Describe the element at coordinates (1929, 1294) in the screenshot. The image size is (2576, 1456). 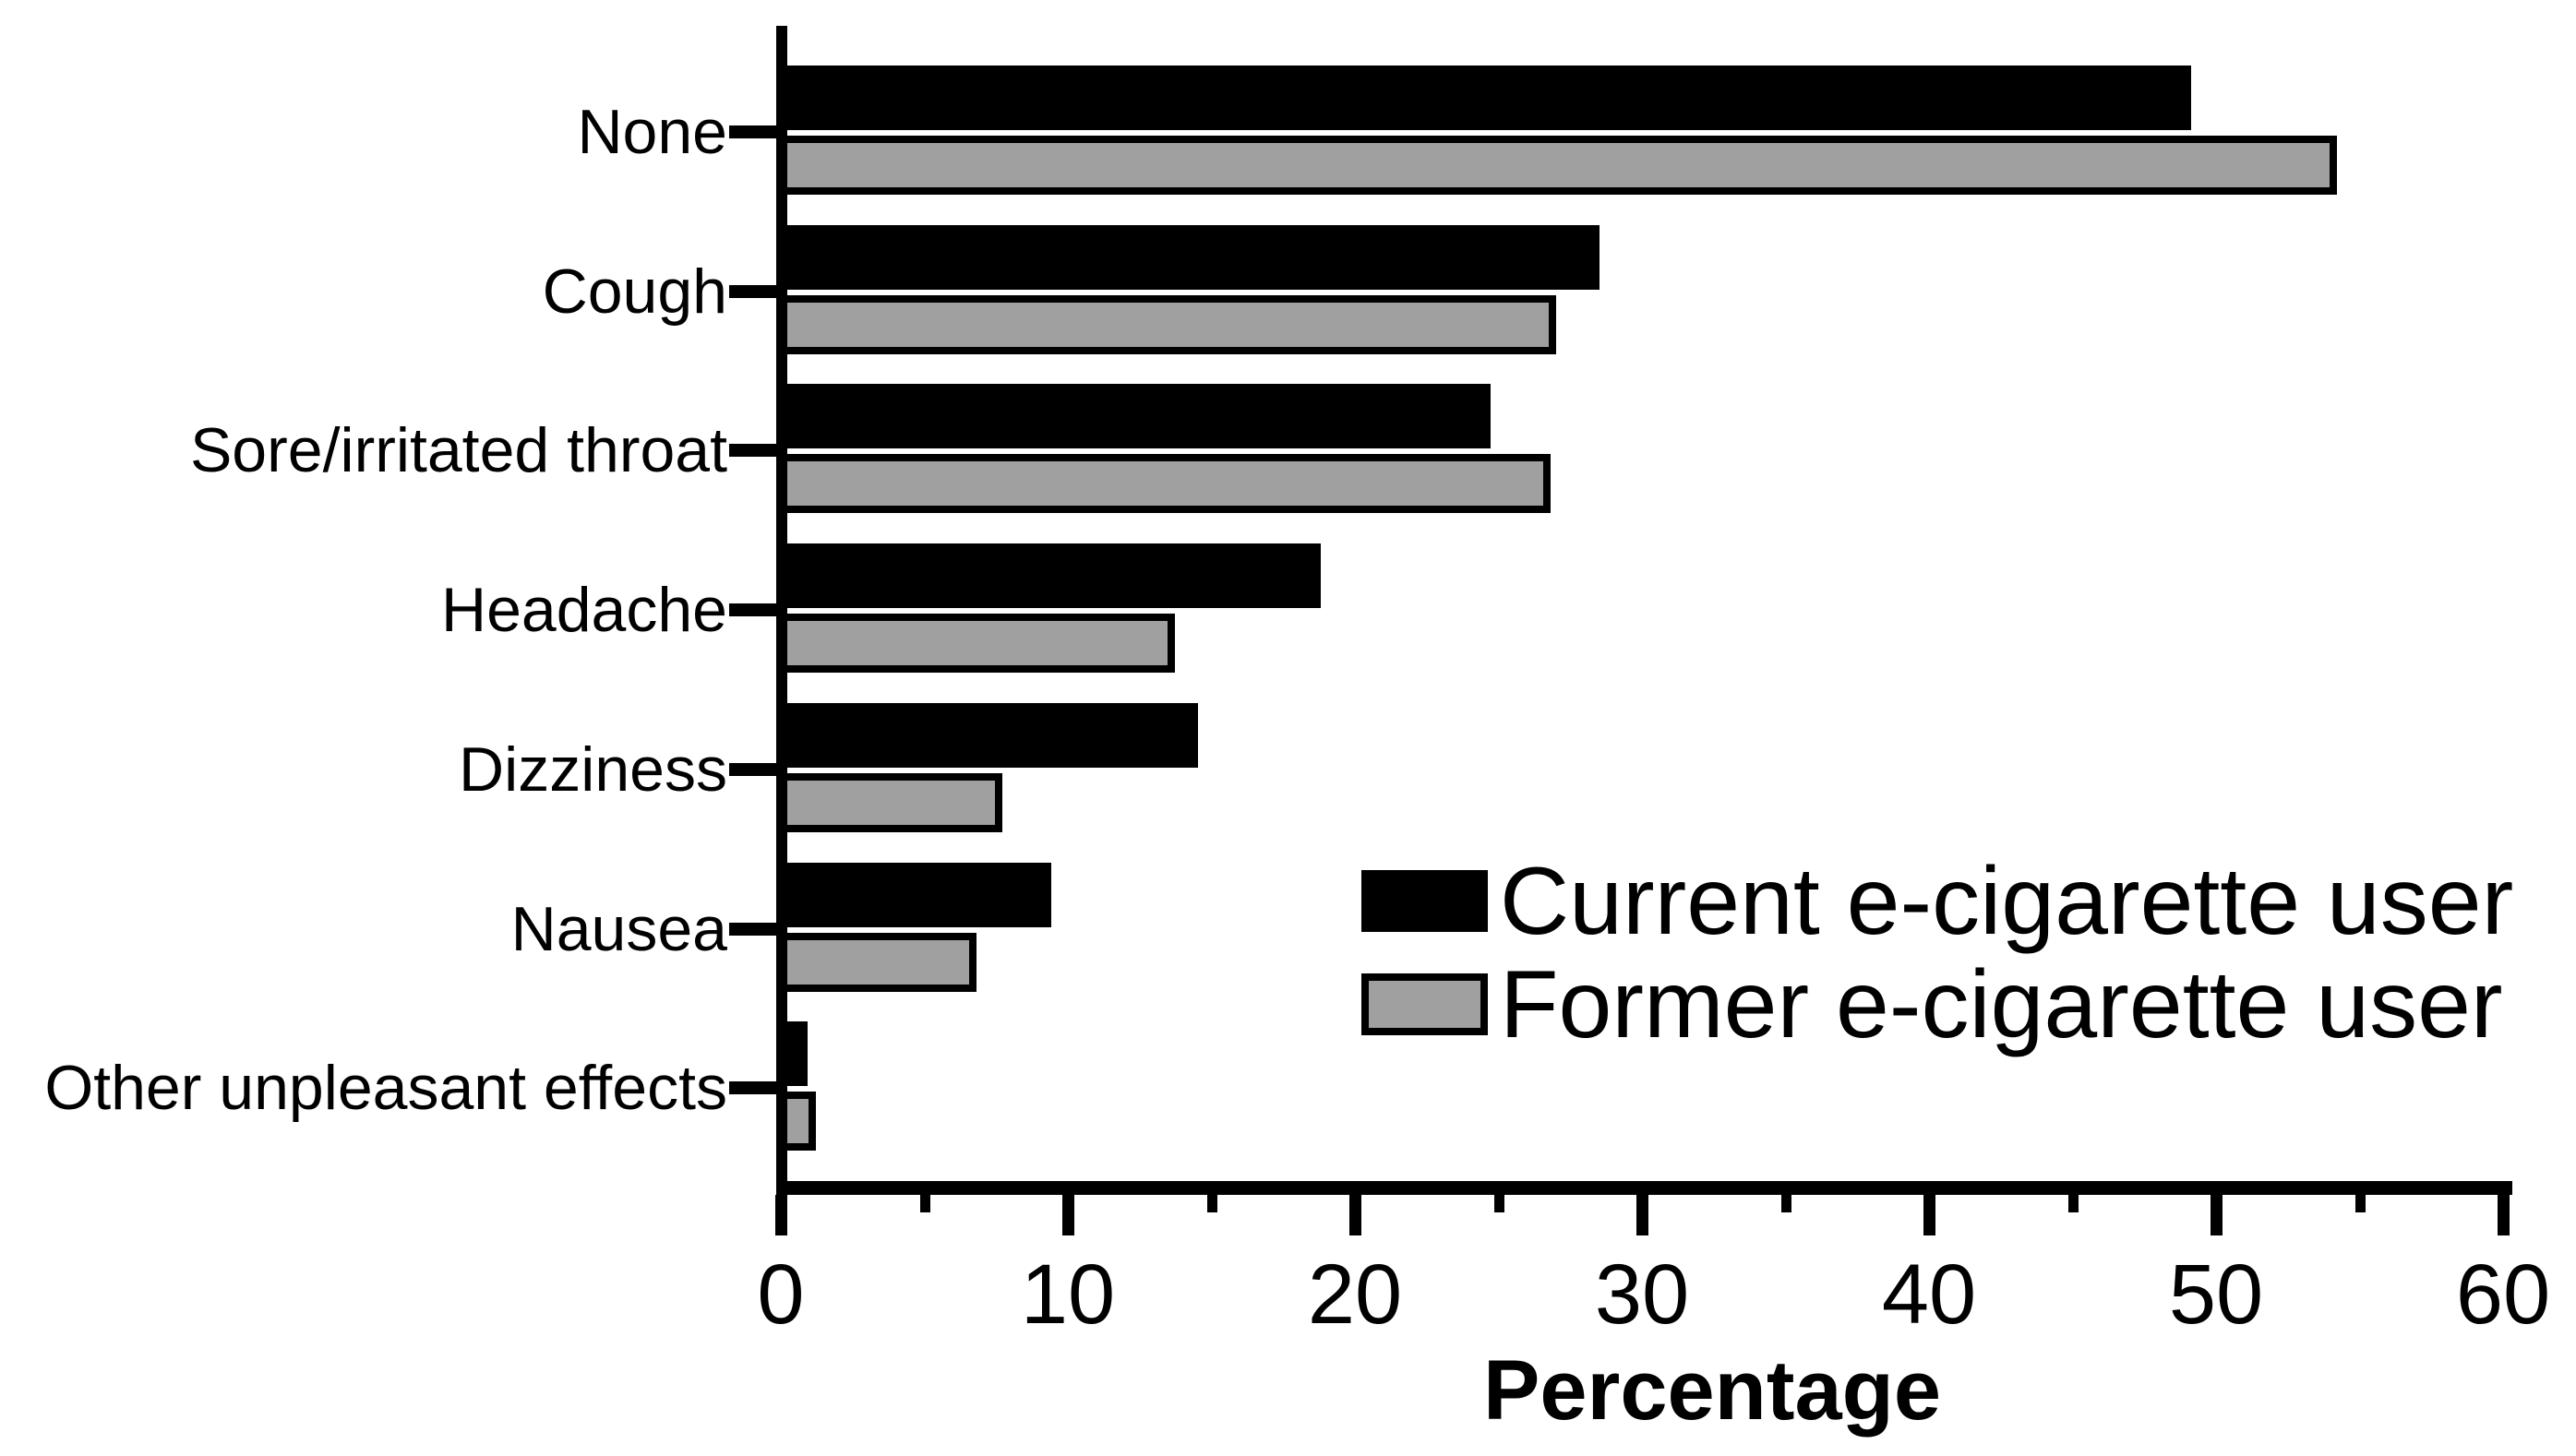
I see `x-tick-label: 40` at that location.